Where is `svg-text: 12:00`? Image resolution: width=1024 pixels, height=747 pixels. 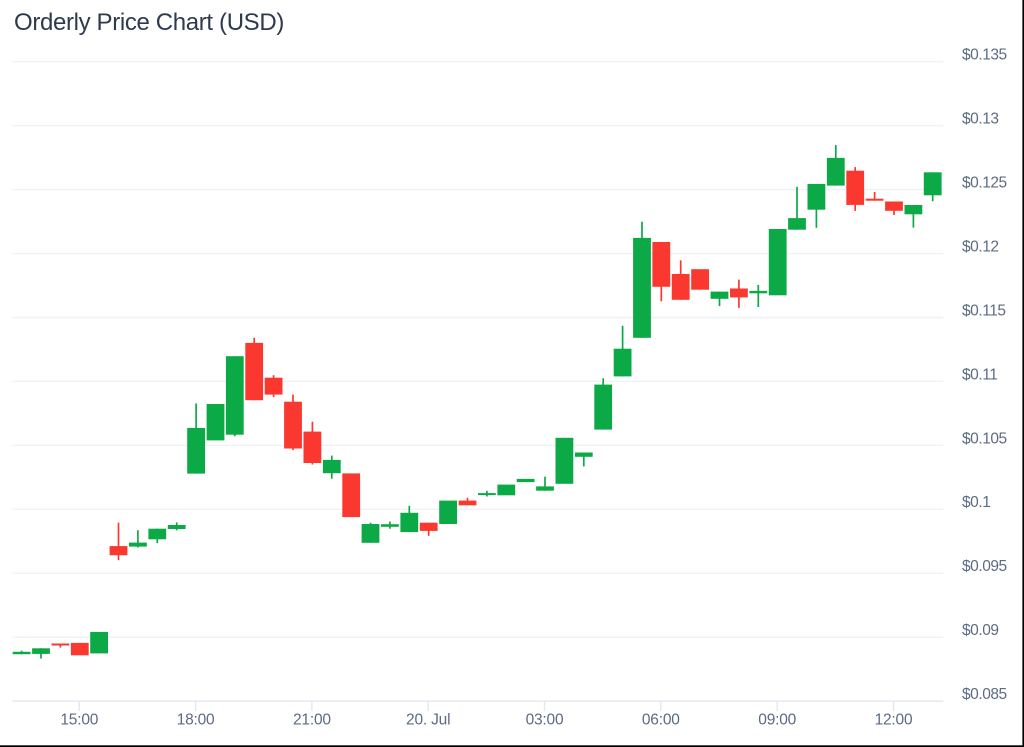 svg-text: 12:00 is located at coordinates (894, 720).